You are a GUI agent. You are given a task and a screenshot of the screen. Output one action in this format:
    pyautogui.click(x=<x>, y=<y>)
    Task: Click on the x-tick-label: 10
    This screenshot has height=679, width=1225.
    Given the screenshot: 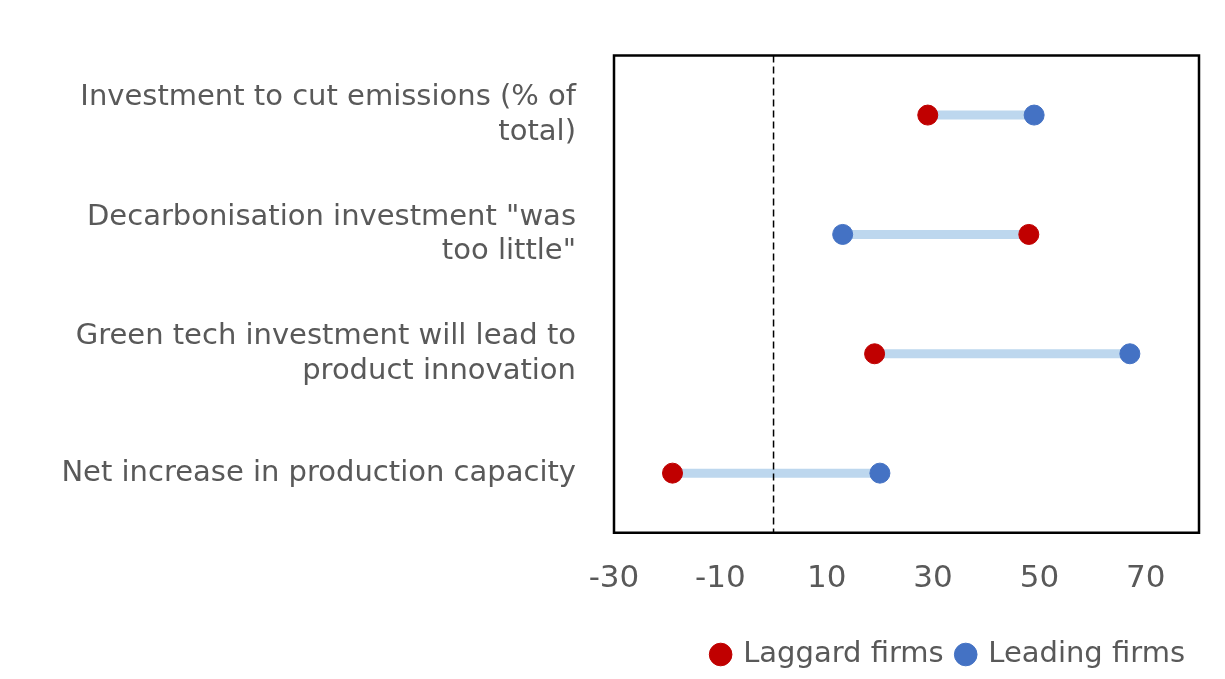 What is the action you would take?
    pyautogui.click(x=827, y=576)
    